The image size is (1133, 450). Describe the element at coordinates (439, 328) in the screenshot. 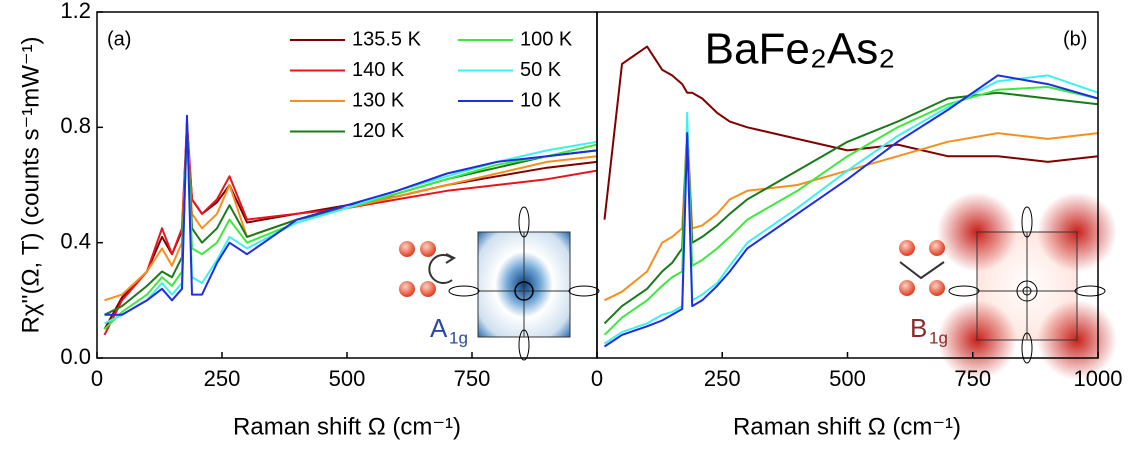

I see `inset-label: A` at that location.